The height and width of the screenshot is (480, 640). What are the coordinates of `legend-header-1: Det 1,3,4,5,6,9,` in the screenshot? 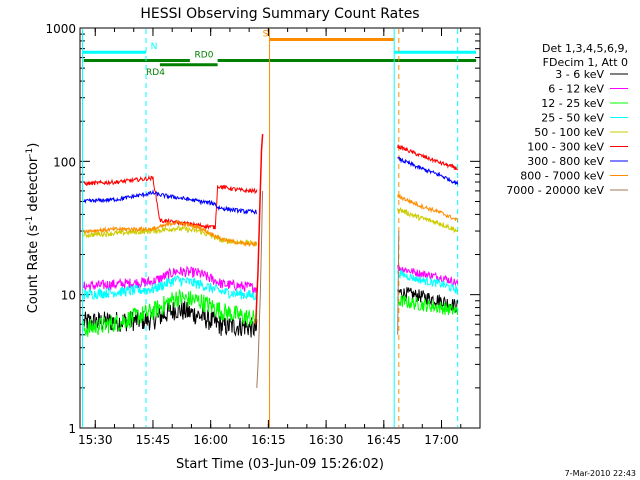 It's located at (585, 48).